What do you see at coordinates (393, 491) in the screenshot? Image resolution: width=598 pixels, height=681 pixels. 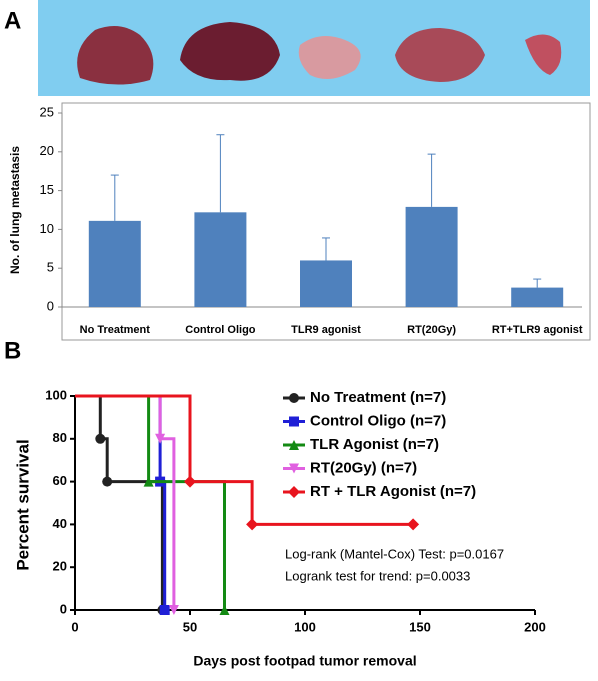 I see `legend-label: RT + TLR Agonist (n=7)` at bounding box center [393, 491].